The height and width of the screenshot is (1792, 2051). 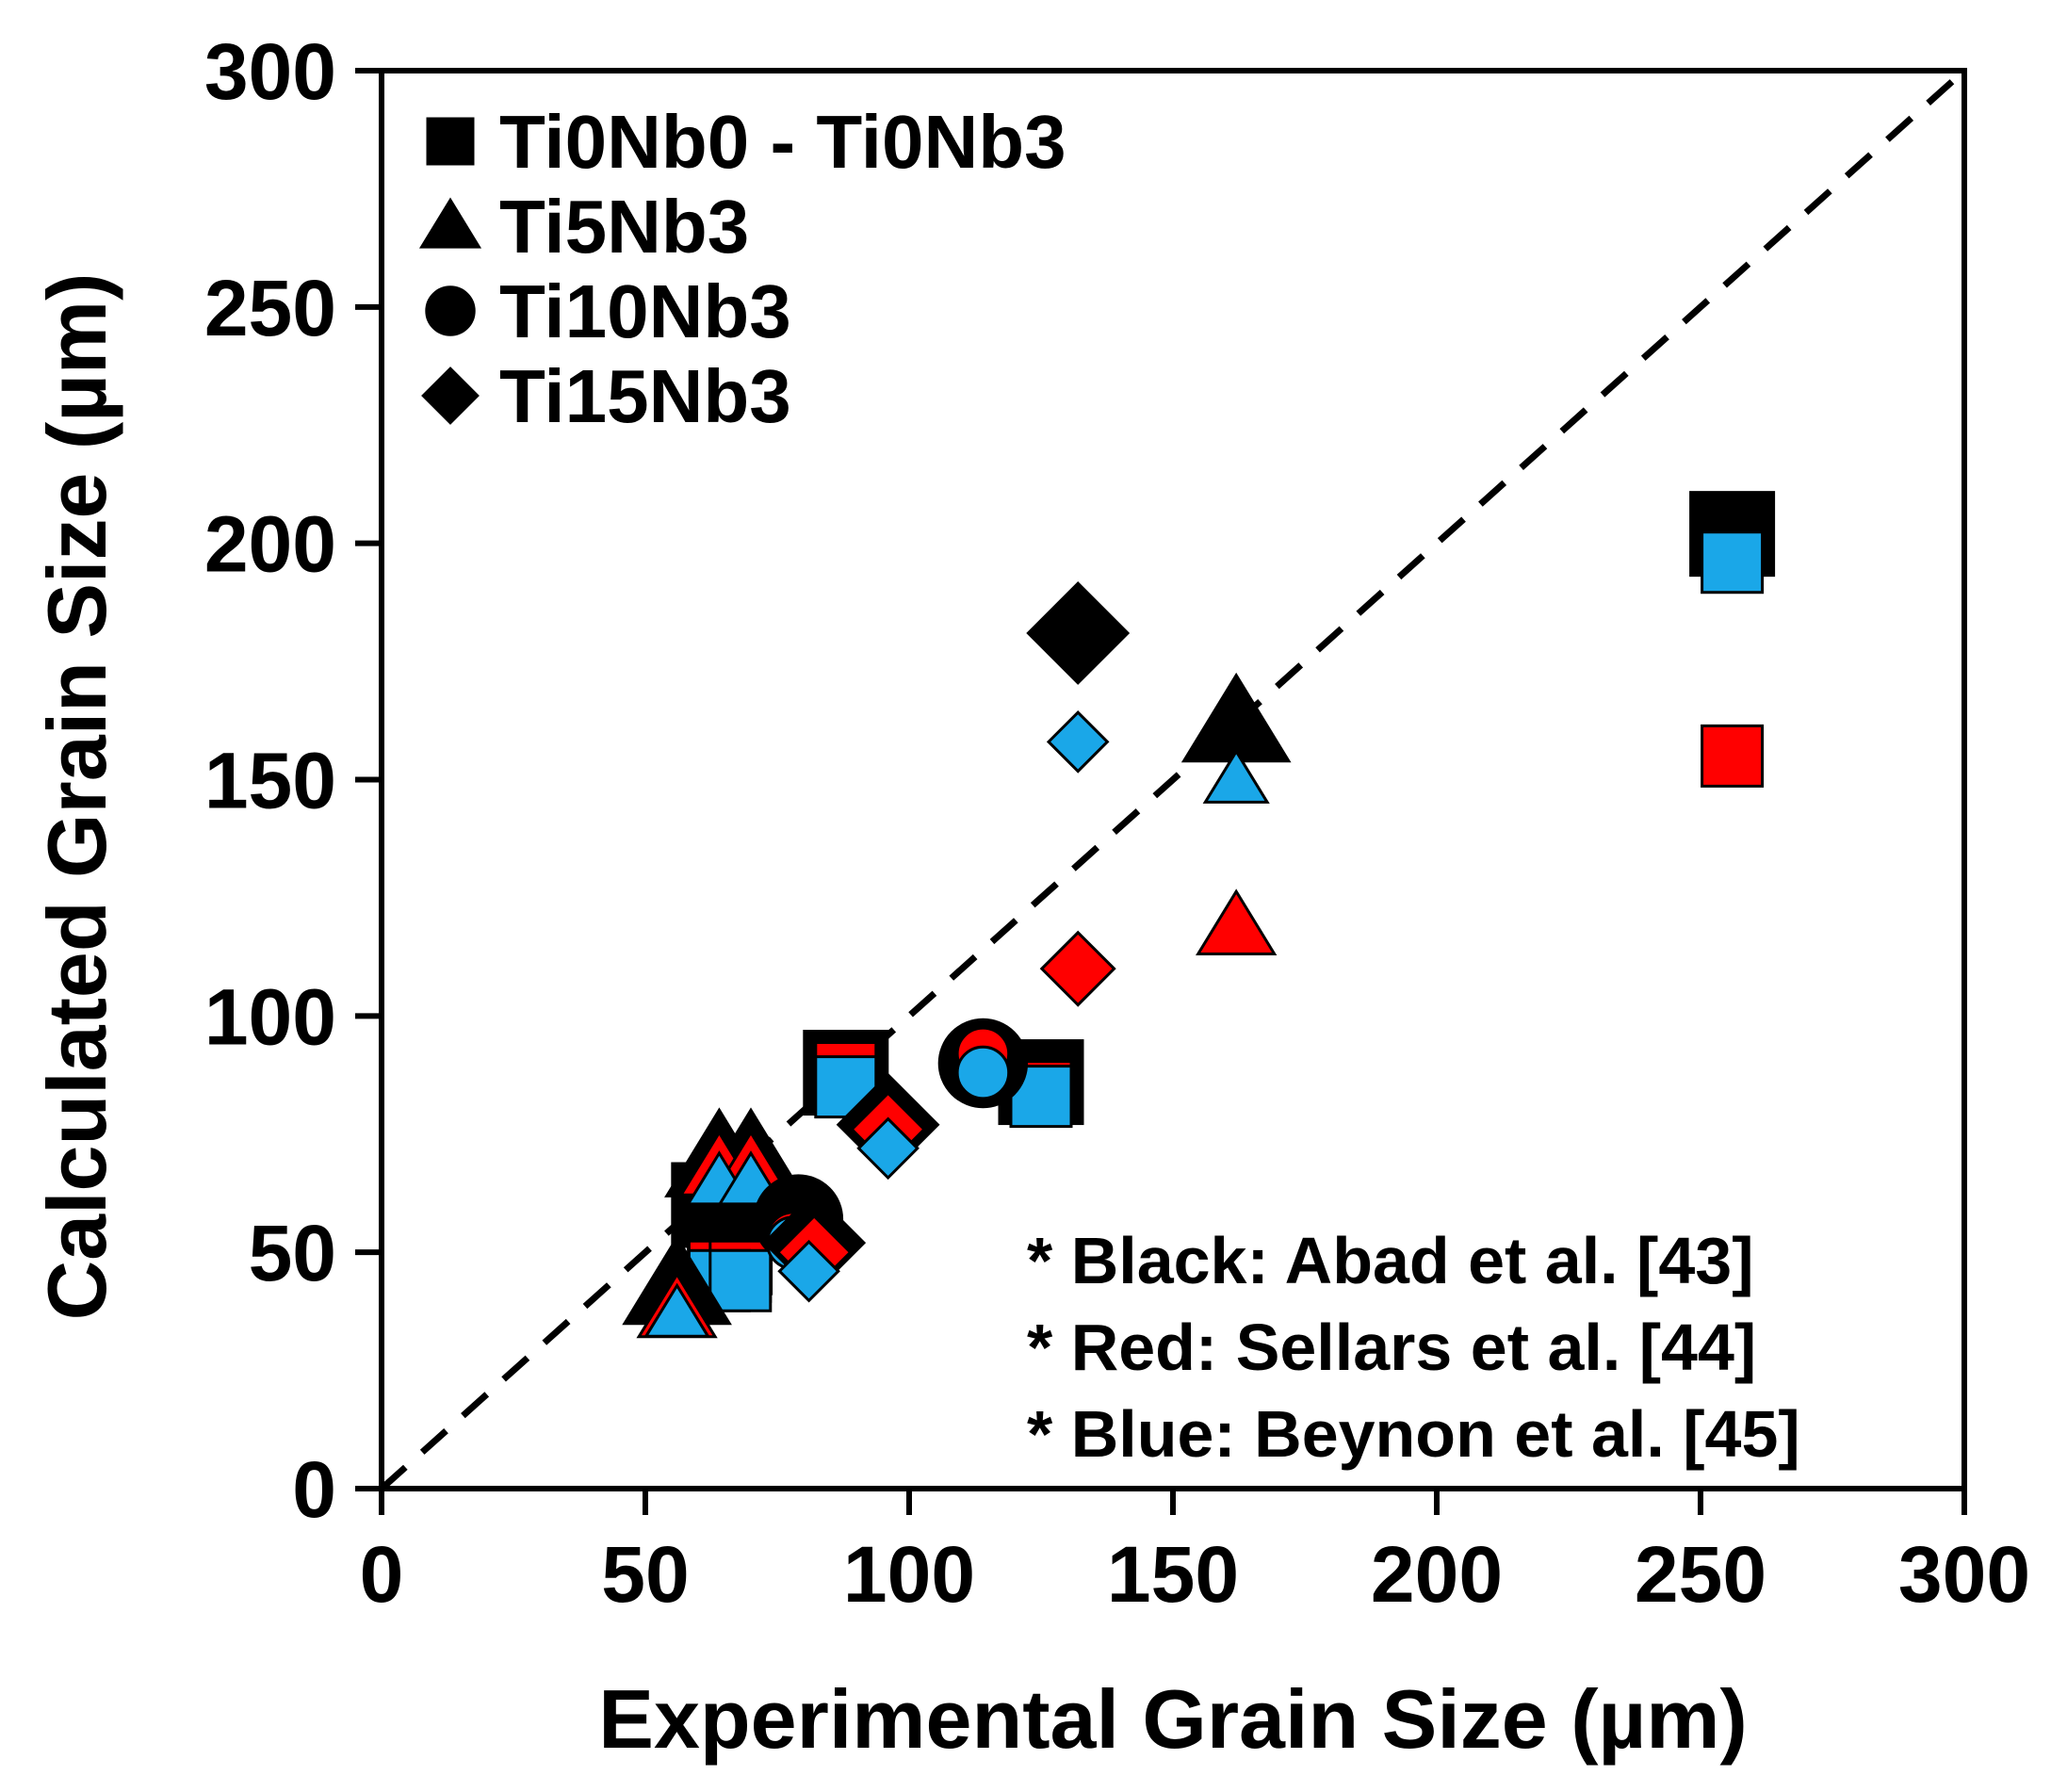 I want to click on x-tick-label: 200, so click(x=1437, y=1575).